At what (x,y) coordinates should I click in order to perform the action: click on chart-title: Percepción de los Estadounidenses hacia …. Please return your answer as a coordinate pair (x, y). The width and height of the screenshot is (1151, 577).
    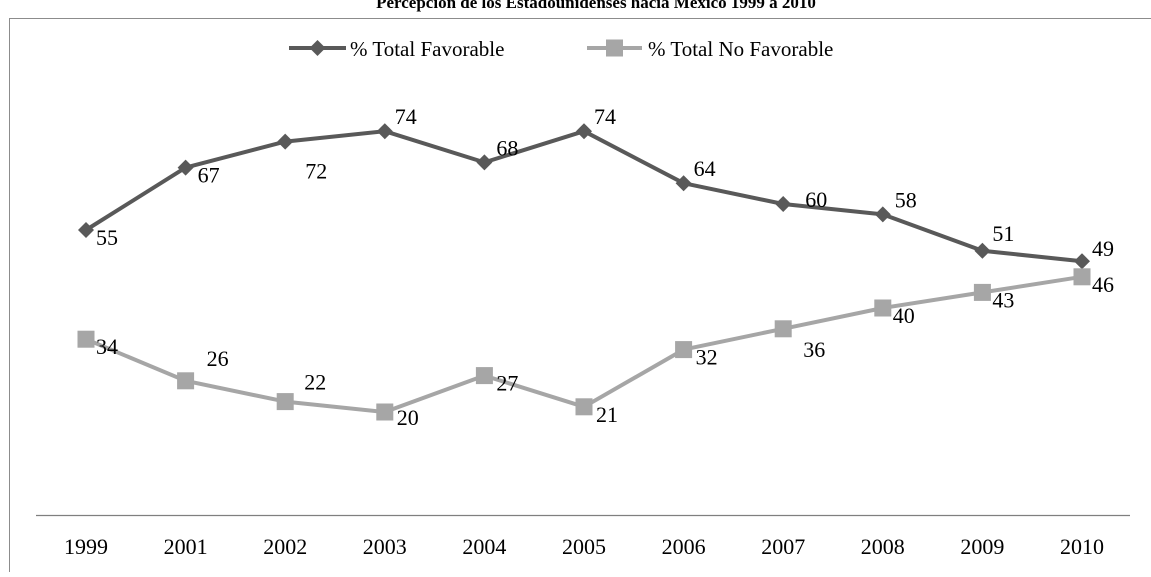
    Looking at the image, I should click on (596, 6).